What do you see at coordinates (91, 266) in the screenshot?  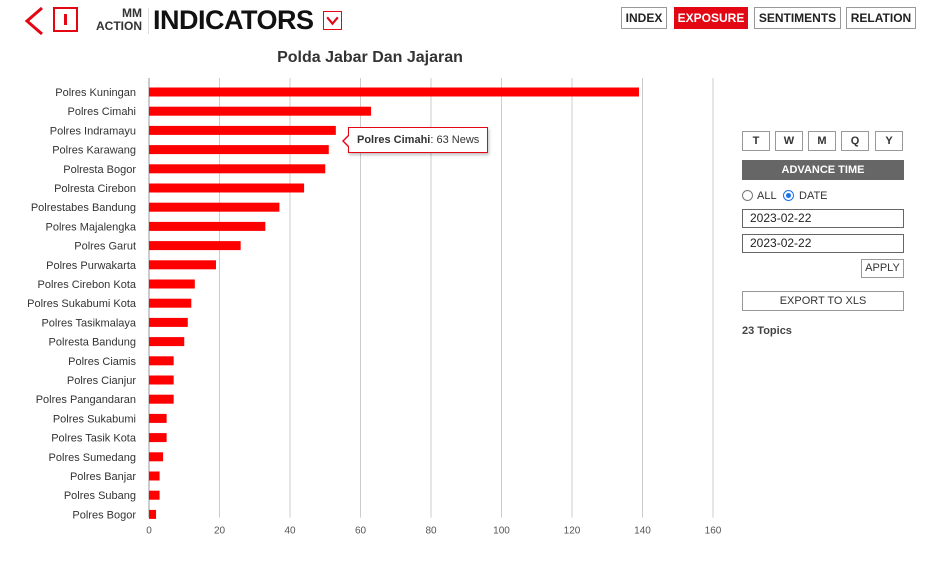 I see `category-label: Polres Purwakarta` at bounding box center [91, 266].